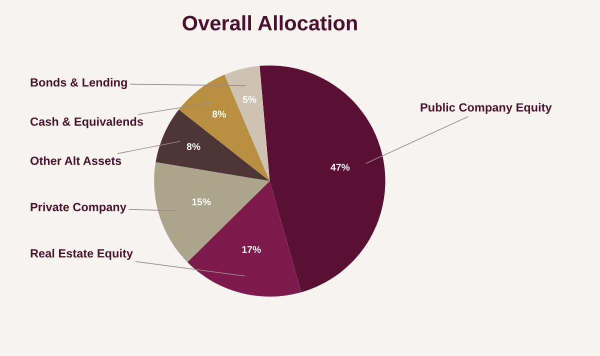  Describe the element at coordinates (76, 160) in the screenshot. I see `slice-label: Other Alt Assets` at that location.